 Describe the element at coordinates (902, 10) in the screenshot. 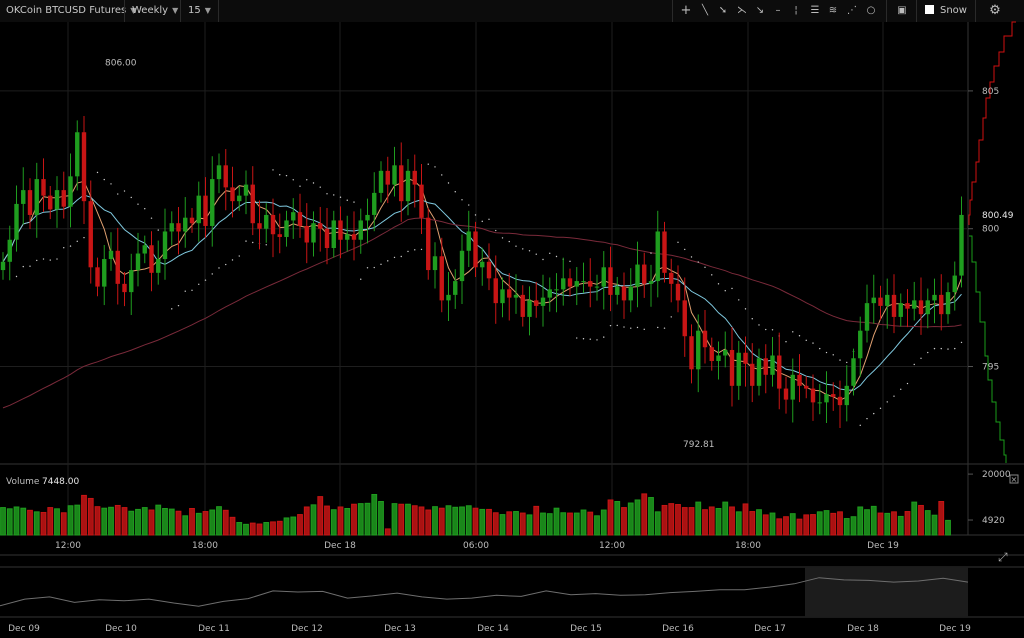

I see `snapshot-icon: ▣` at that location.